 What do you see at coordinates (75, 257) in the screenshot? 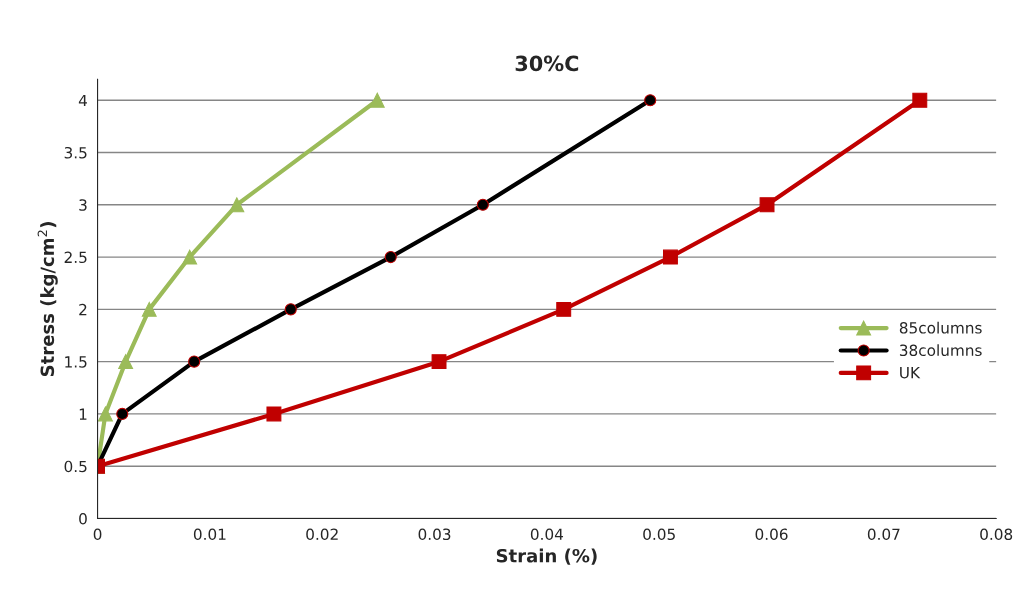
I see `y-tick-label: 2.5` at bounding box center [75, 257].